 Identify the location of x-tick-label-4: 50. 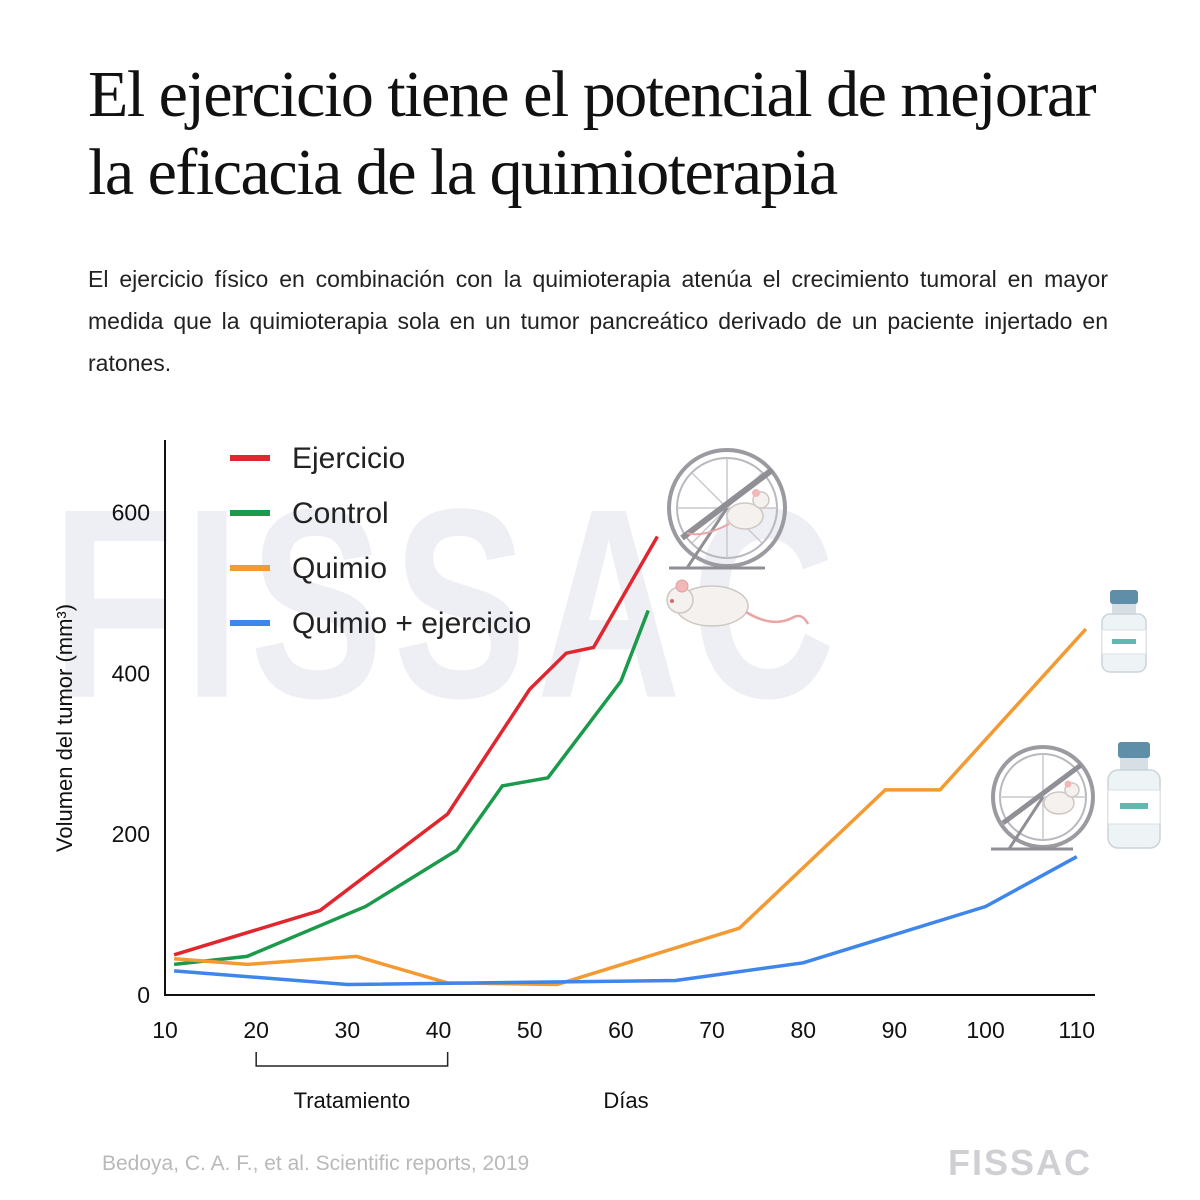
(530, 1030).